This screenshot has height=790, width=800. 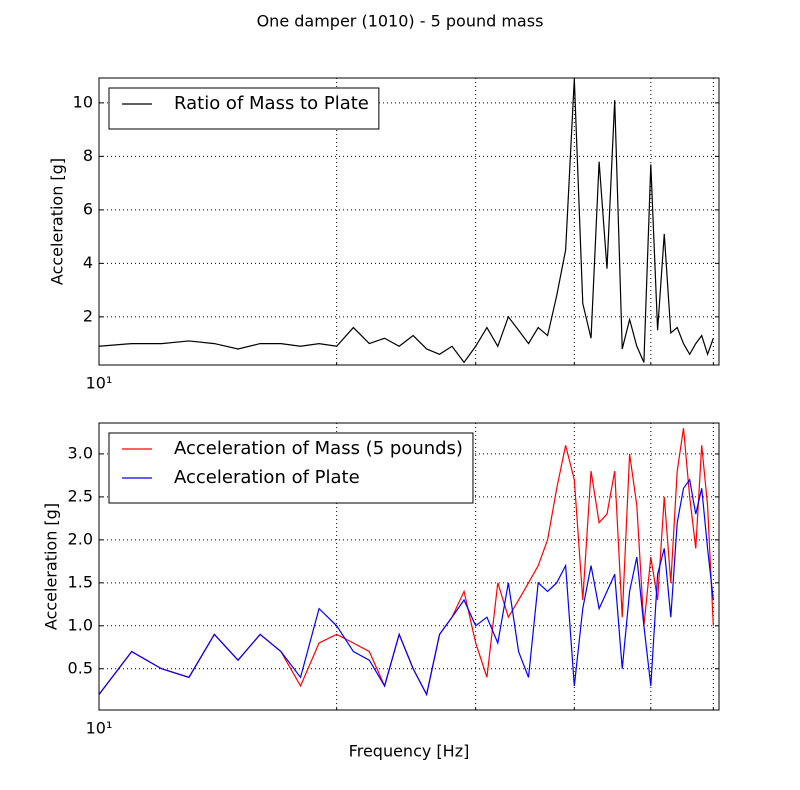 What do you see at coordinates (80, 452) in the screenshot?
I see `y-tick-label: 3.0` at bounding box center [80, 452].